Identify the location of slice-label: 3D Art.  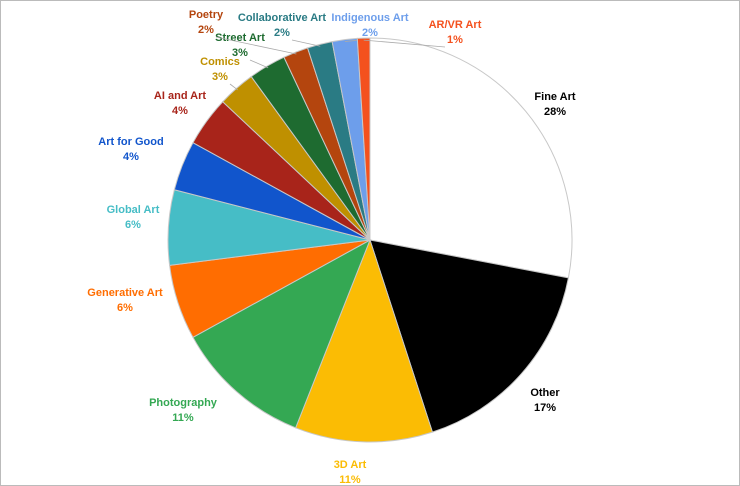
(350, 465).